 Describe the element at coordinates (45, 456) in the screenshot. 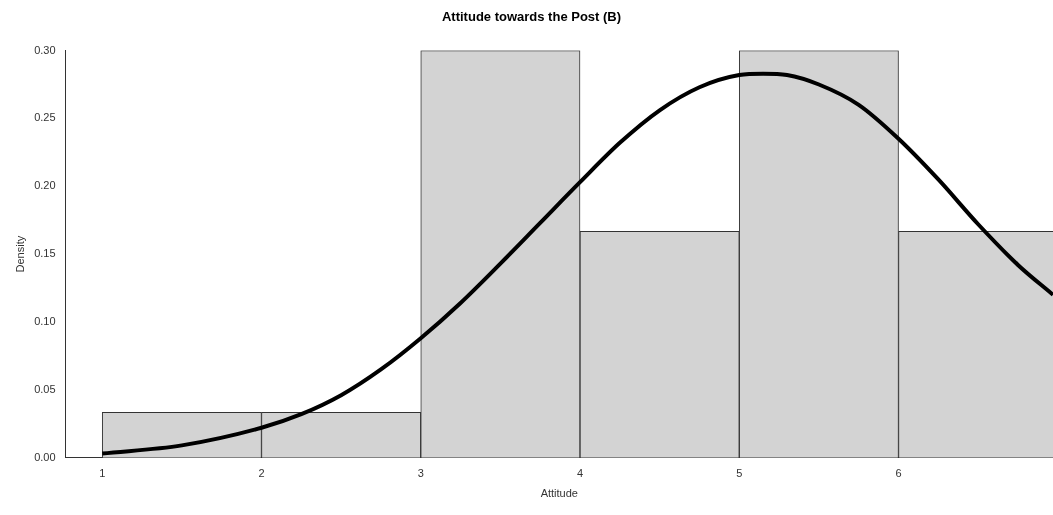

I see `y-tick-label: 0.00` at that location.